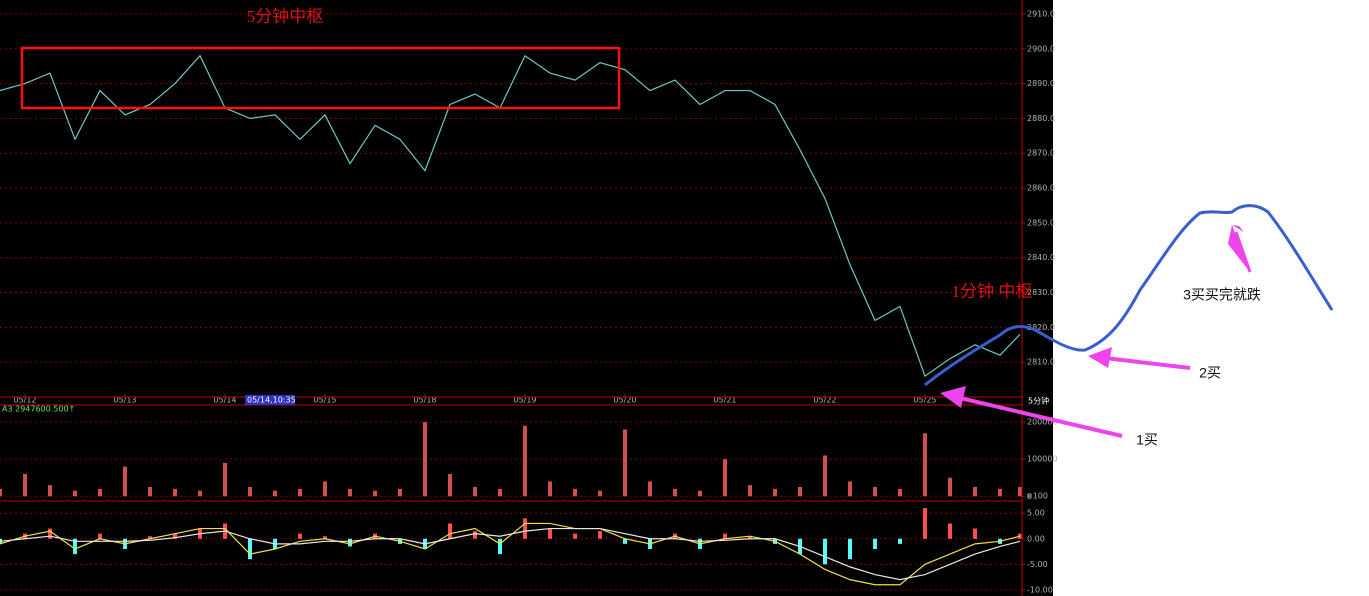 The image size is (1369, 596). Describe the element at coordinates (1041, 13) in the screenshot. I see `y-tick-label: 2910.0` at that location.